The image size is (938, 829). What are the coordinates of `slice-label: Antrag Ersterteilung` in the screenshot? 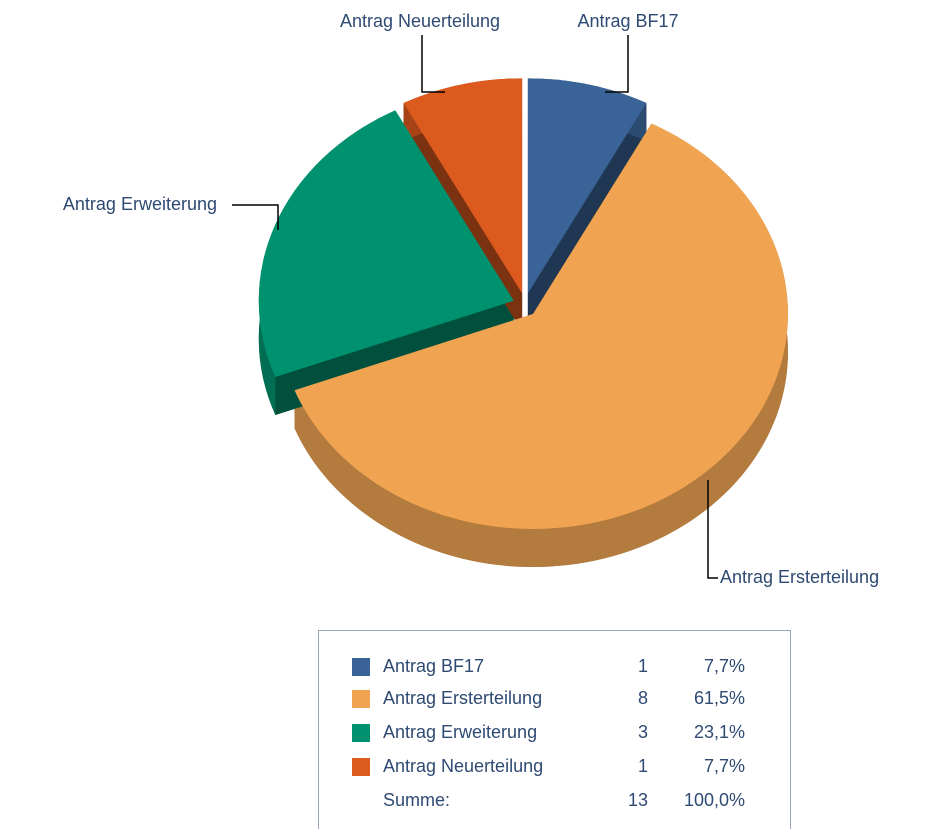 It's located at (799, 577).